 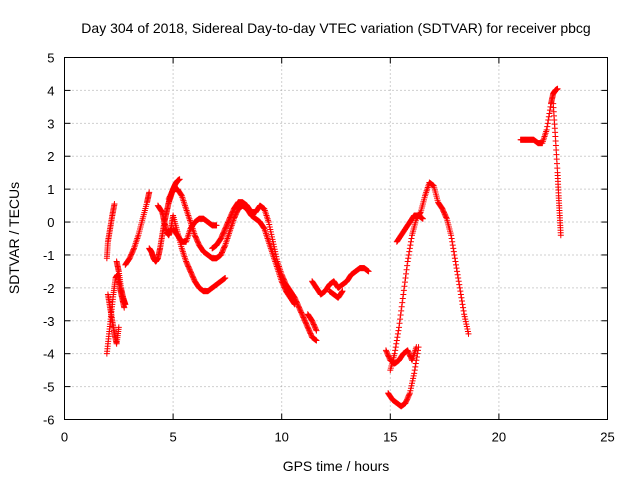 I want to click on y-tick-label: -3, so click(x=49, y=321).